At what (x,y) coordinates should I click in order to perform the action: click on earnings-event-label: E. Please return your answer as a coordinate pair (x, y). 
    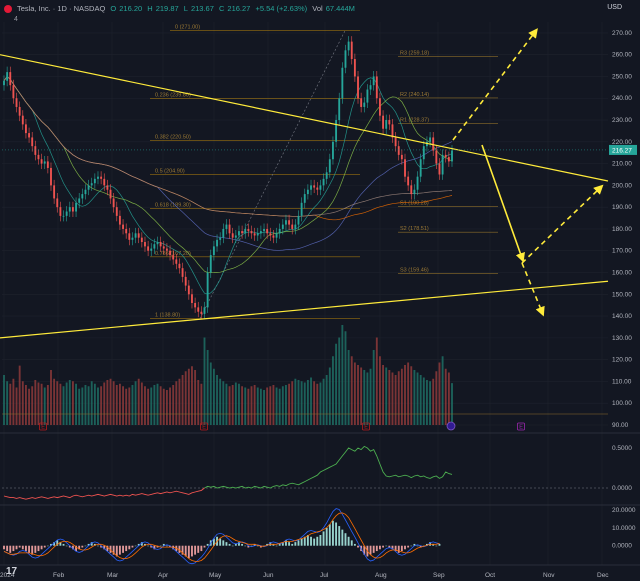
    Looking at the image, I should click on (204, 428).